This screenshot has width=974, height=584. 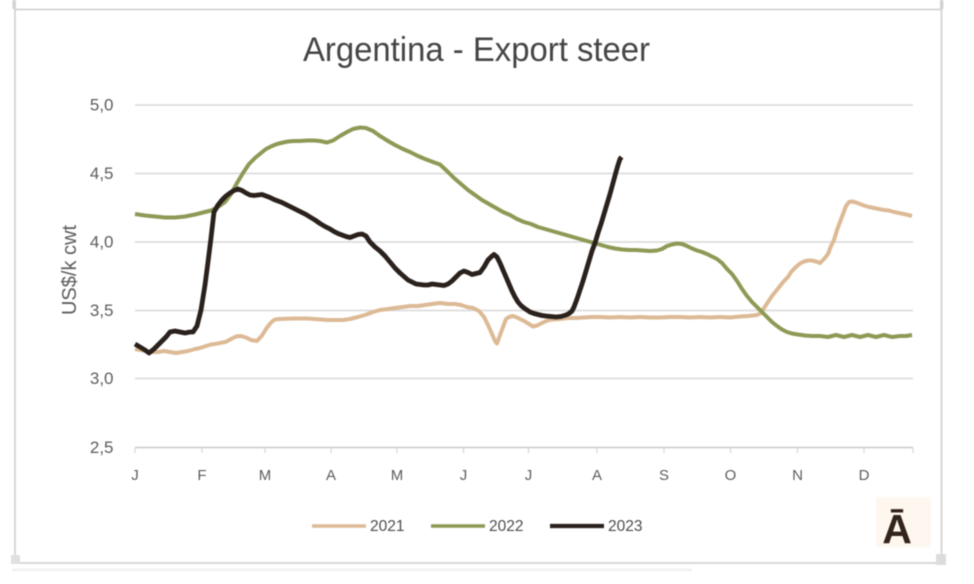 I want to click on svg-text: Ā, so click(x=897, y=529).